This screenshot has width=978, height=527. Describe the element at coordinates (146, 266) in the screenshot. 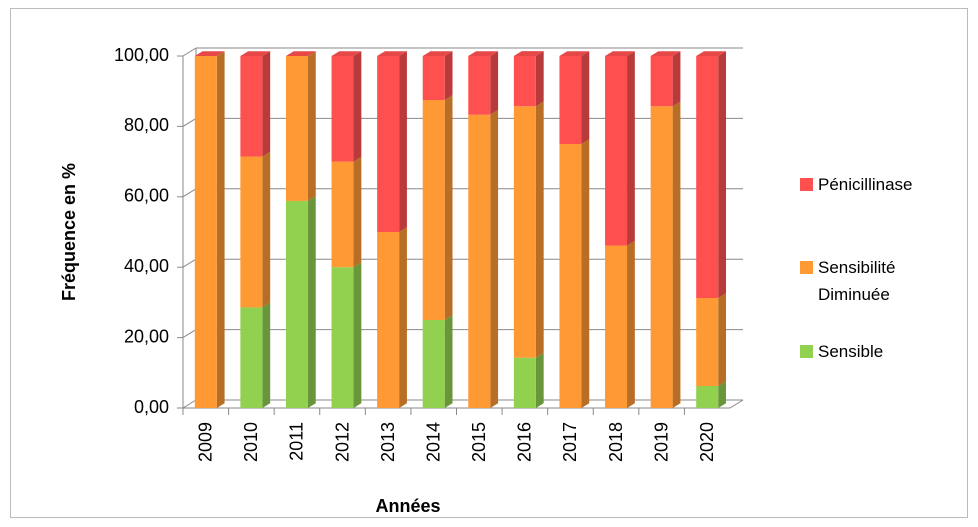

I see `y-tick-label: 40,00` at that location.